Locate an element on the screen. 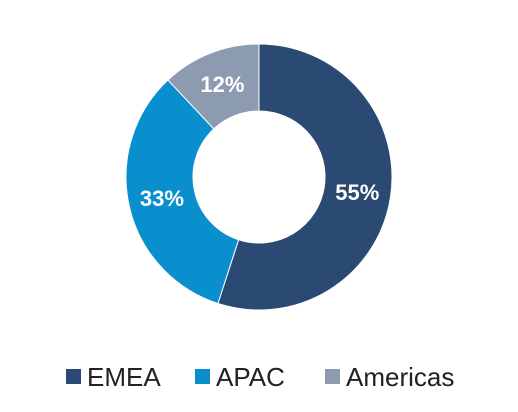  legend-item-apac: APAC is located at coordinates (240, 377).